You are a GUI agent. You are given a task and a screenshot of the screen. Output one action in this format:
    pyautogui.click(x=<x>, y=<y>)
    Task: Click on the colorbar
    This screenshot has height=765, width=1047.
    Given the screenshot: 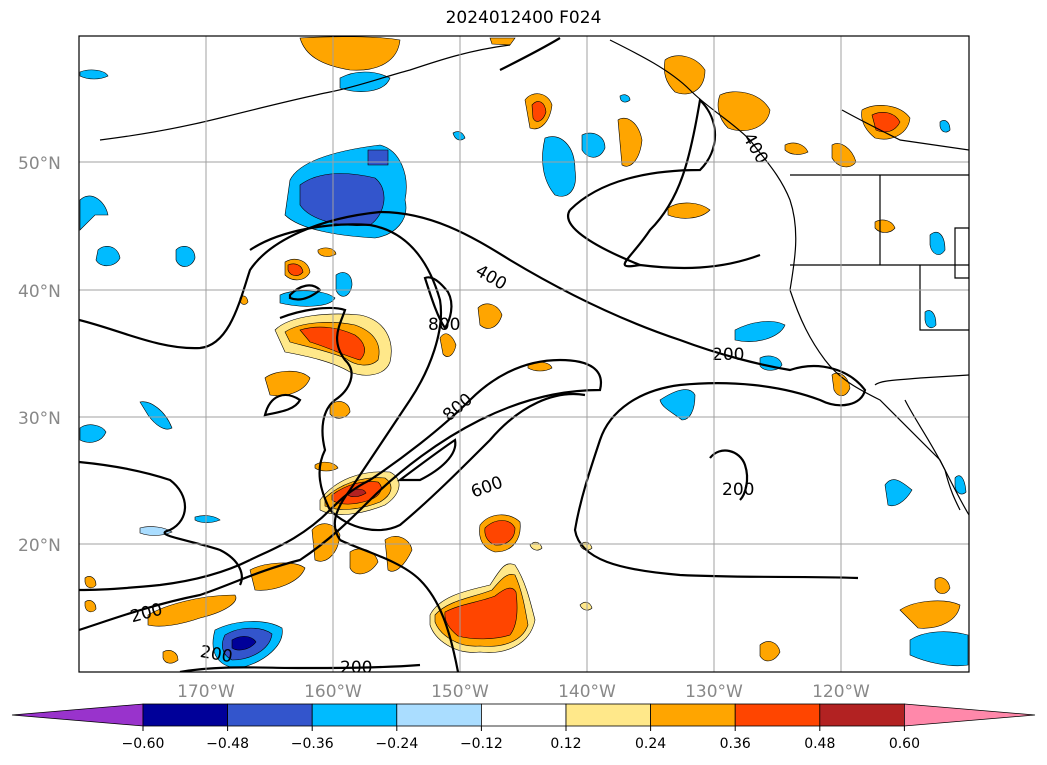 What is the action you would take?
    pyautogui.click(x=523, y=715)
    